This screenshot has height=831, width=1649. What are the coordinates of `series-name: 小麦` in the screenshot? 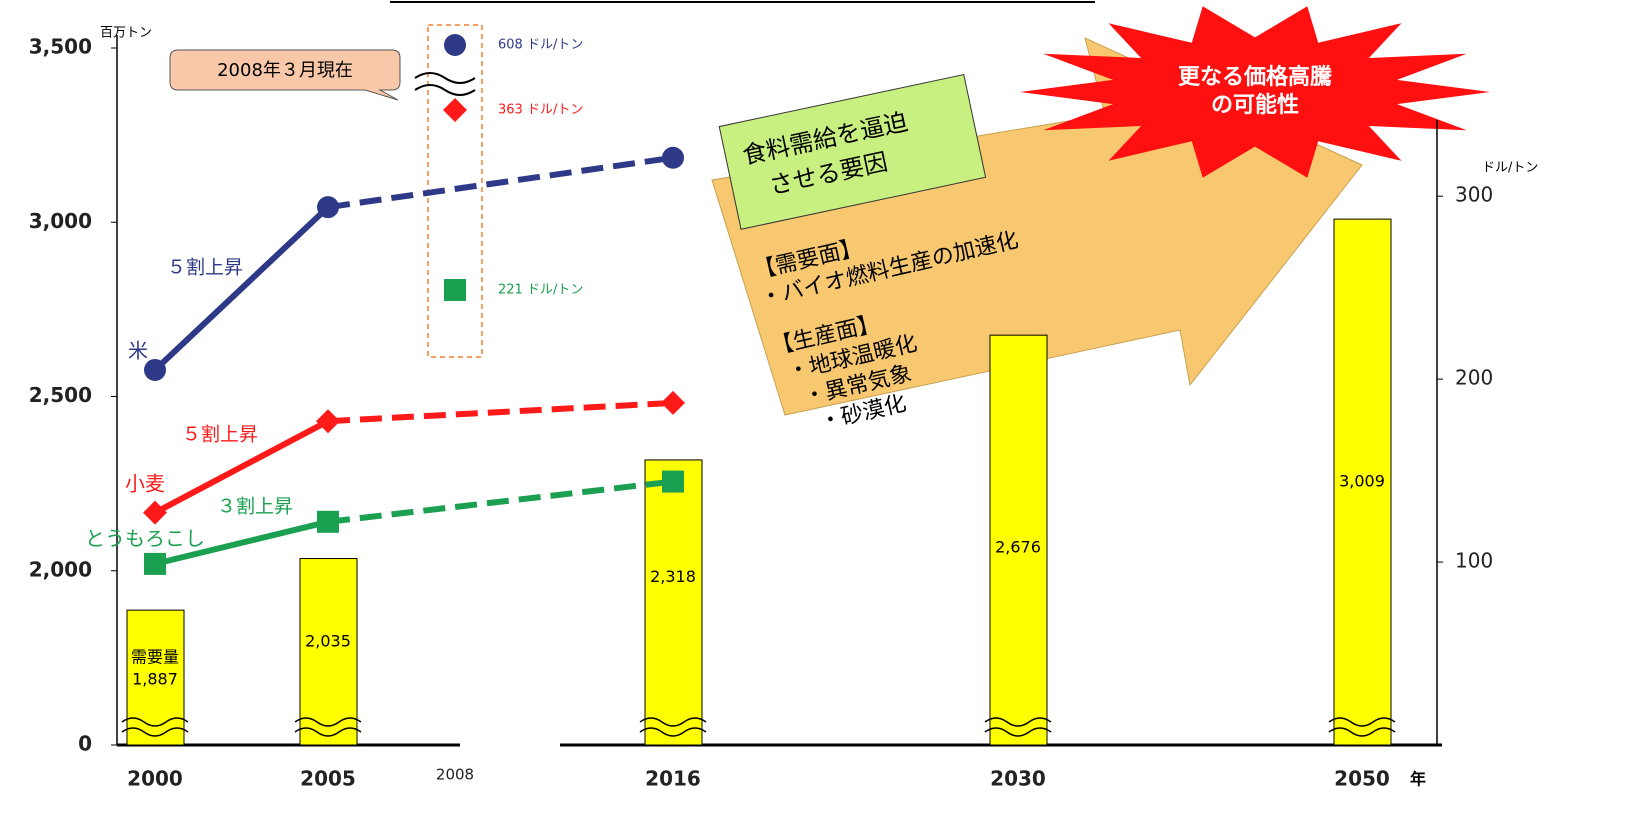 It's located at (145, 484).